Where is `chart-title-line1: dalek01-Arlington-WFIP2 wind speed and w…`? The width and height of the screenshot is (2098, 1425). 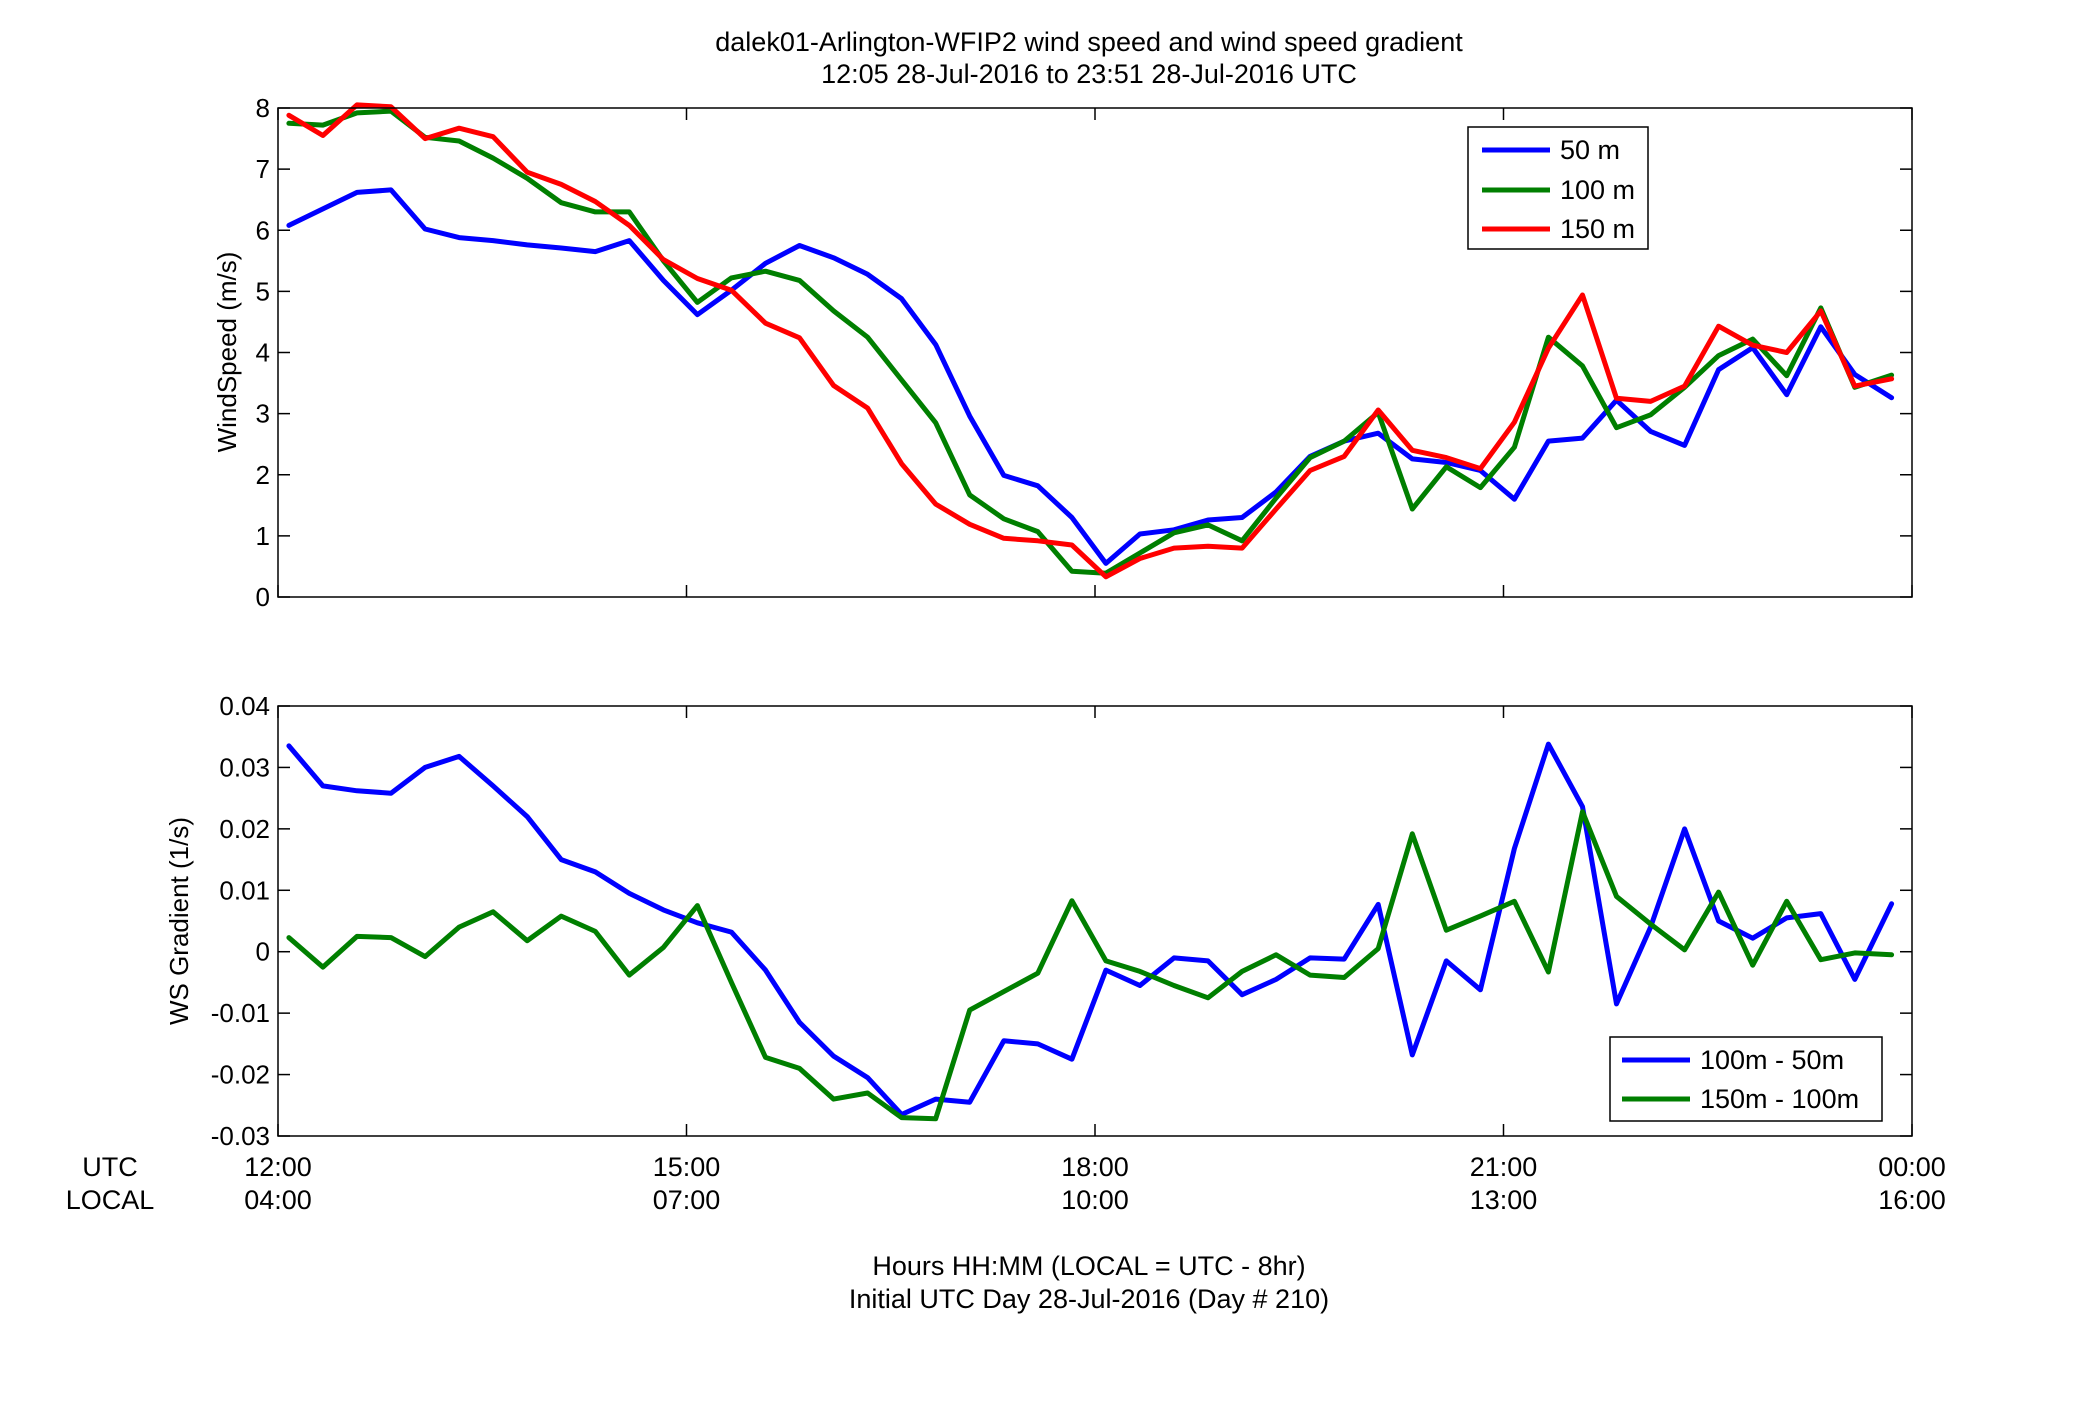 chart-title-line1: dalek01-Arlington-WFIP2 wind speed and w… is located at coordinates (1089, 42).